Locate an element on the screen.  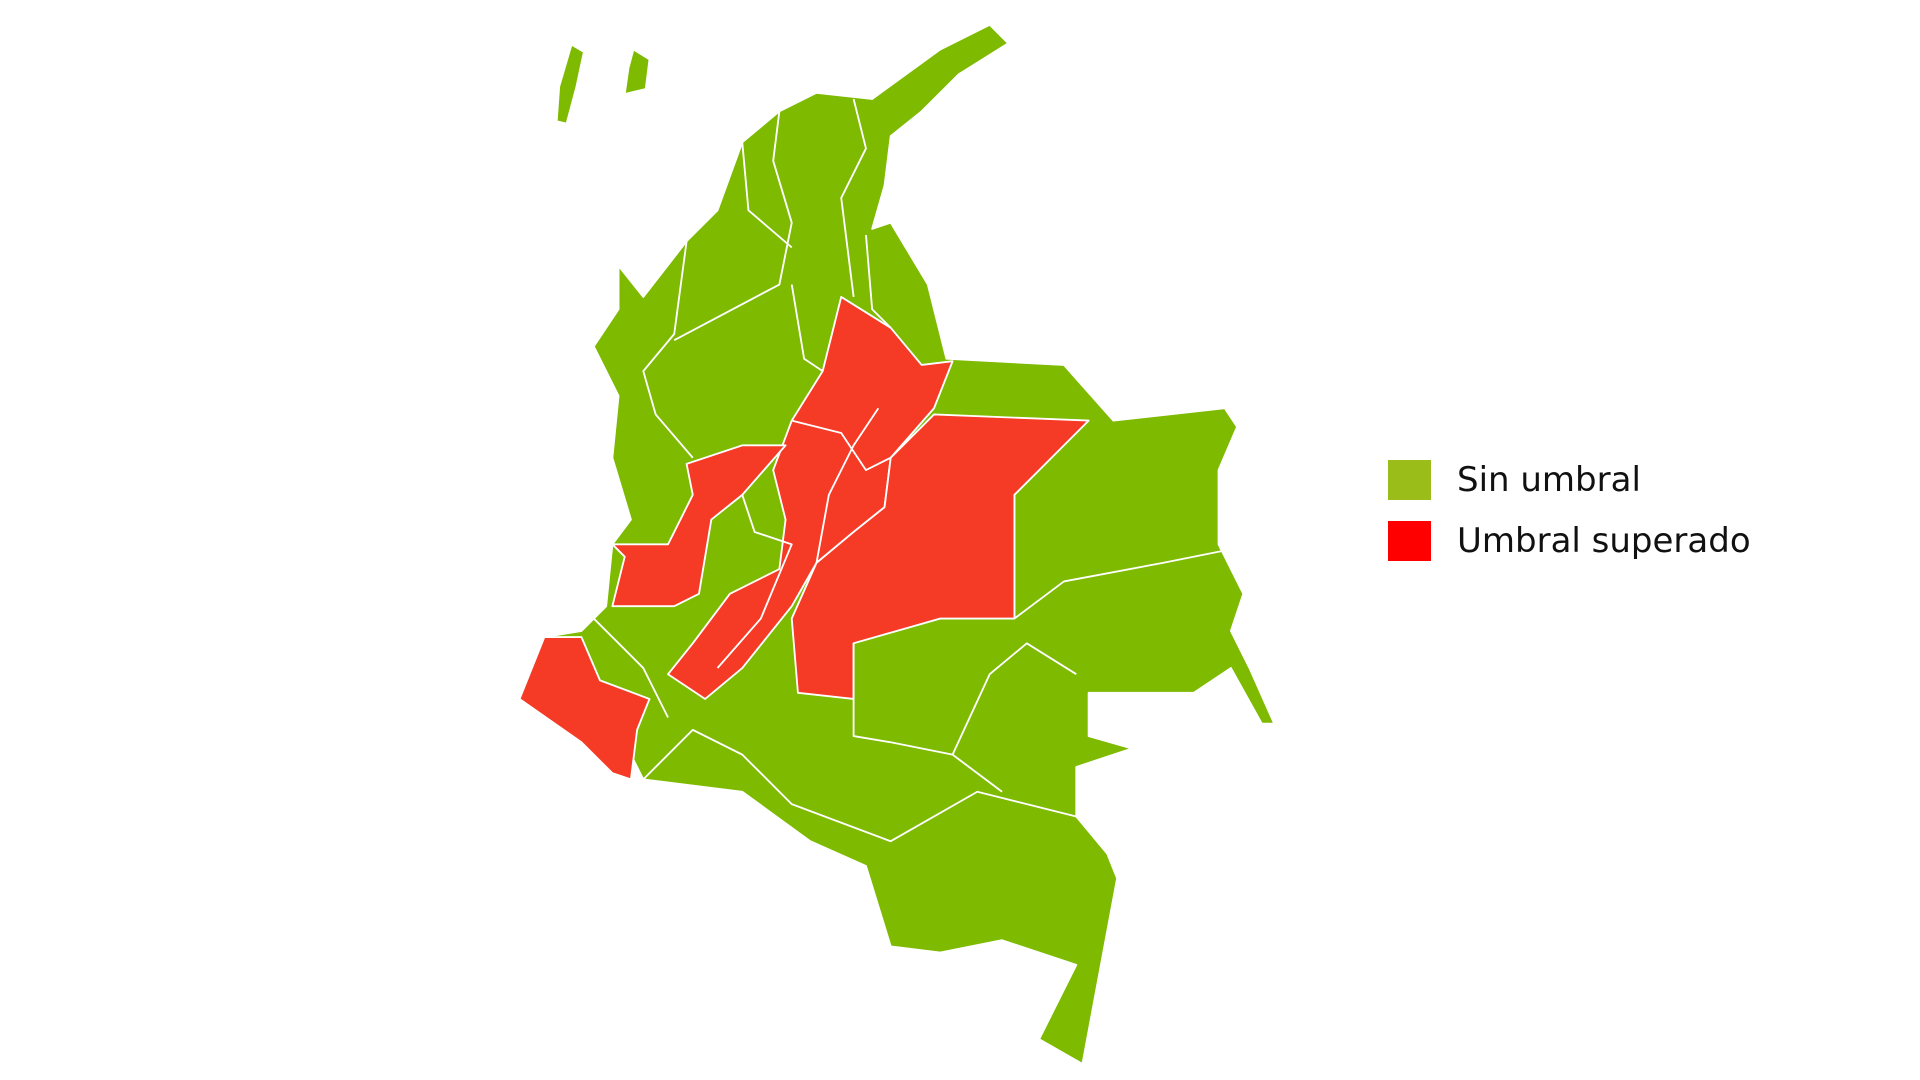
legend-swatch-green is located at coordinates (1409, 480).